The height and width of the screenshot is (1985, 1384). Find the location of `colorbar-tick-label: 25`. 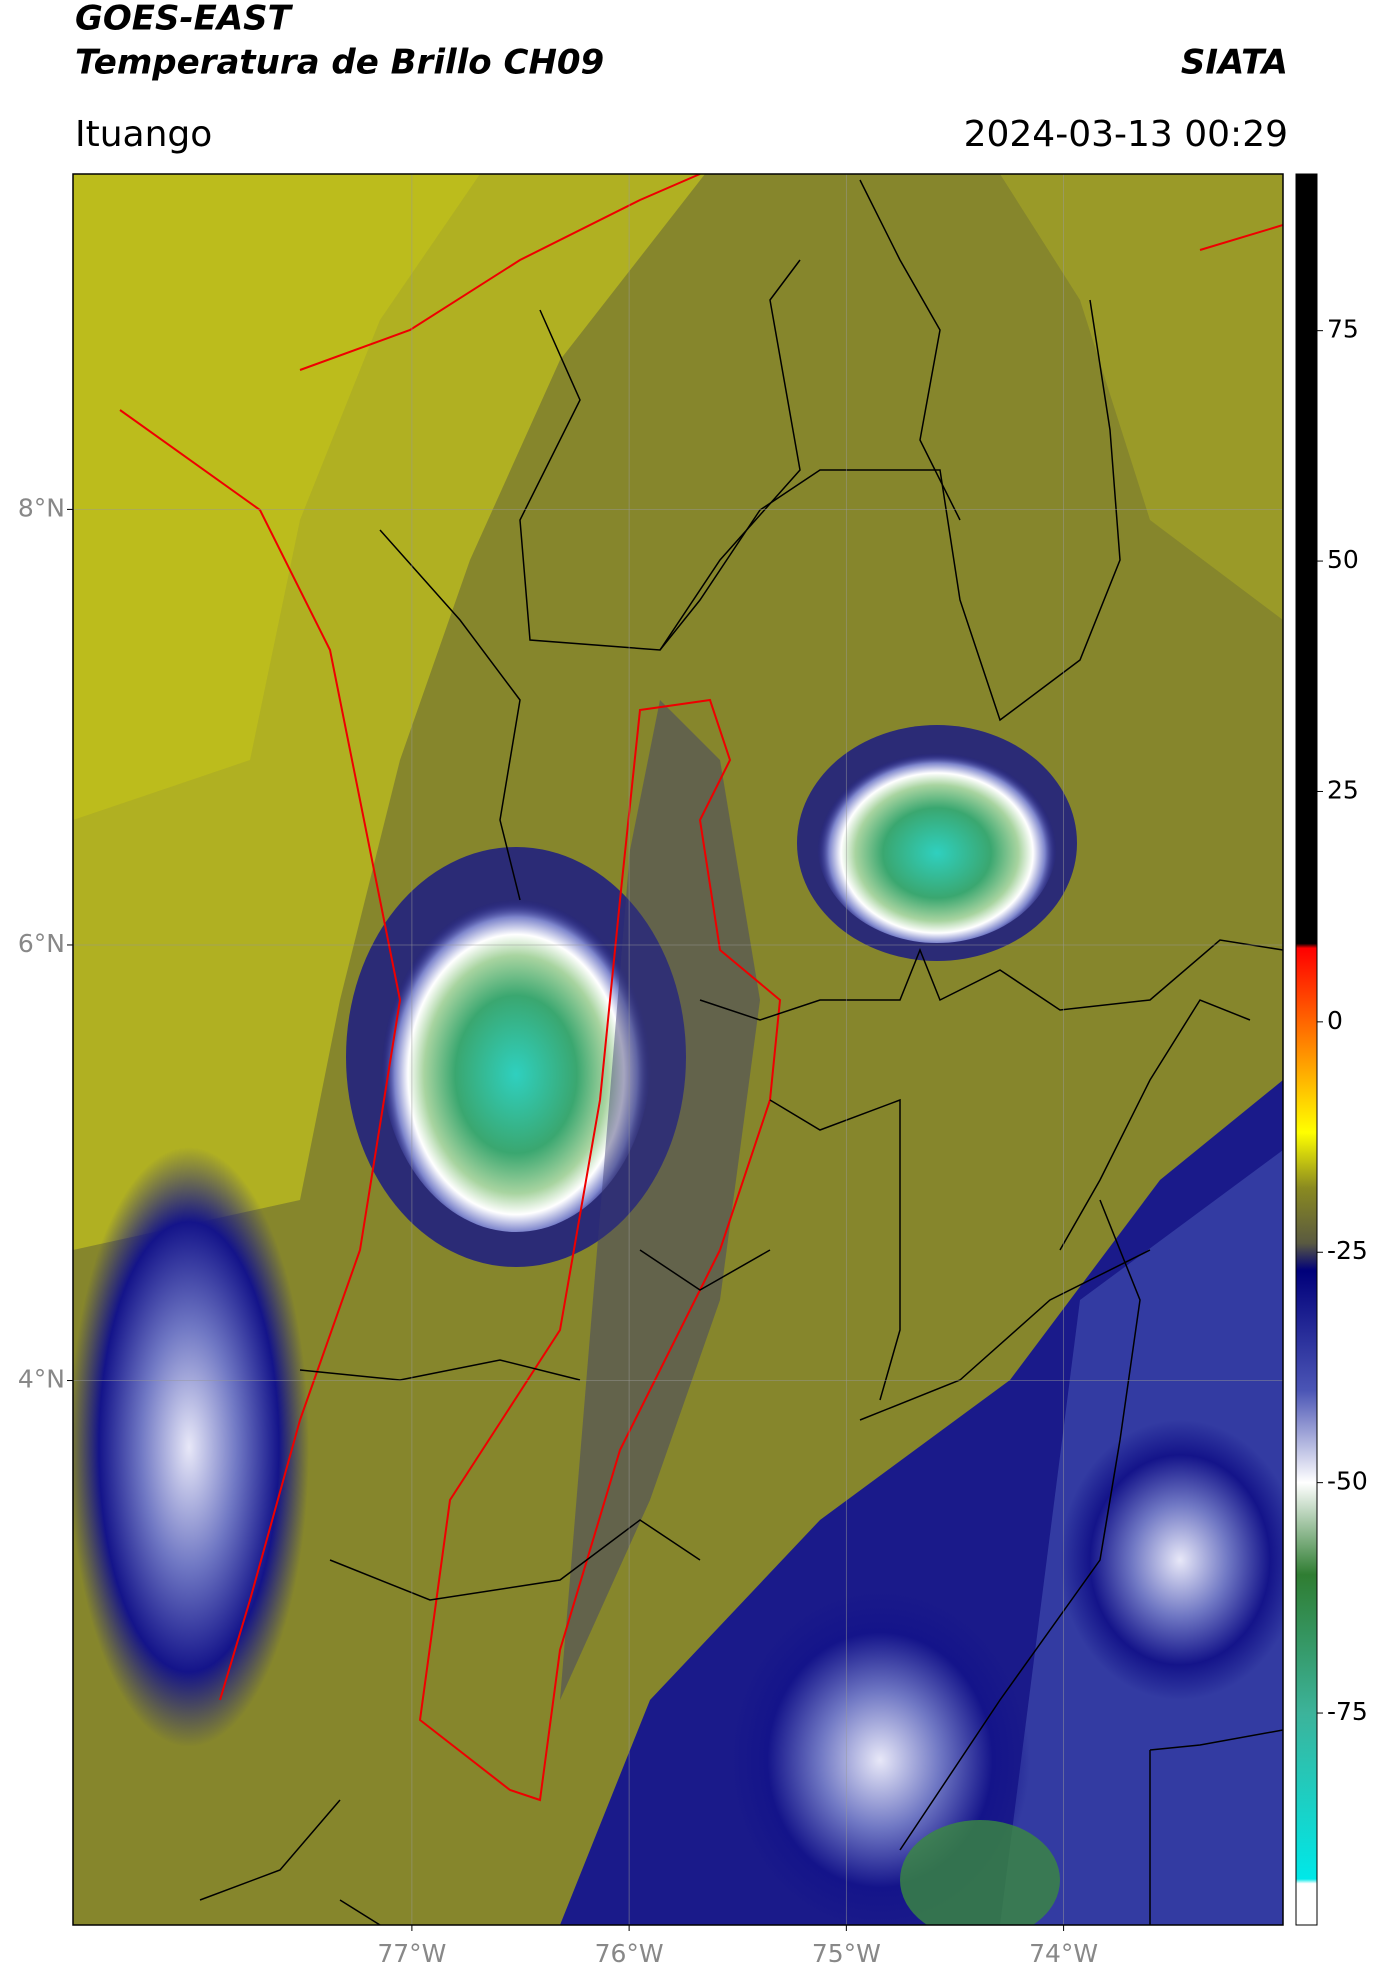

colorbar-tick-label: 25 is located at coordinates (1343, 789).